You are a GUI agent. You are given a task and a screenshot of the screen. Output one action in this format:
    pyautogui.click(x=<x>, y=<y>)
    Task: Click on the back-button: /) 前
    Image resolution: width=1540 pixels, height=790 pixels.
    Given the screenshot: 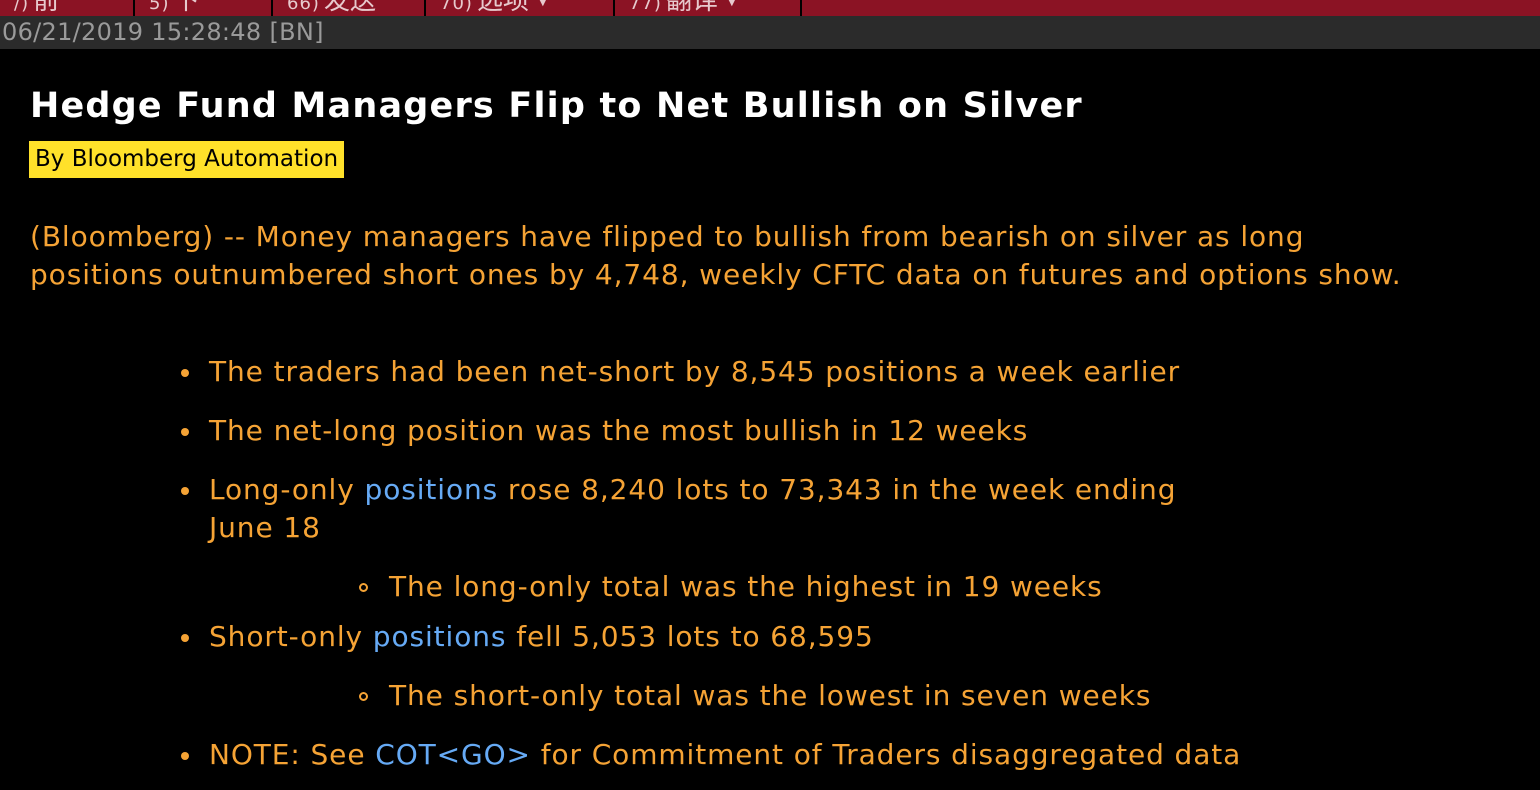 What is the action you would take?
    pyautogui.click(x=67, y=8)
    